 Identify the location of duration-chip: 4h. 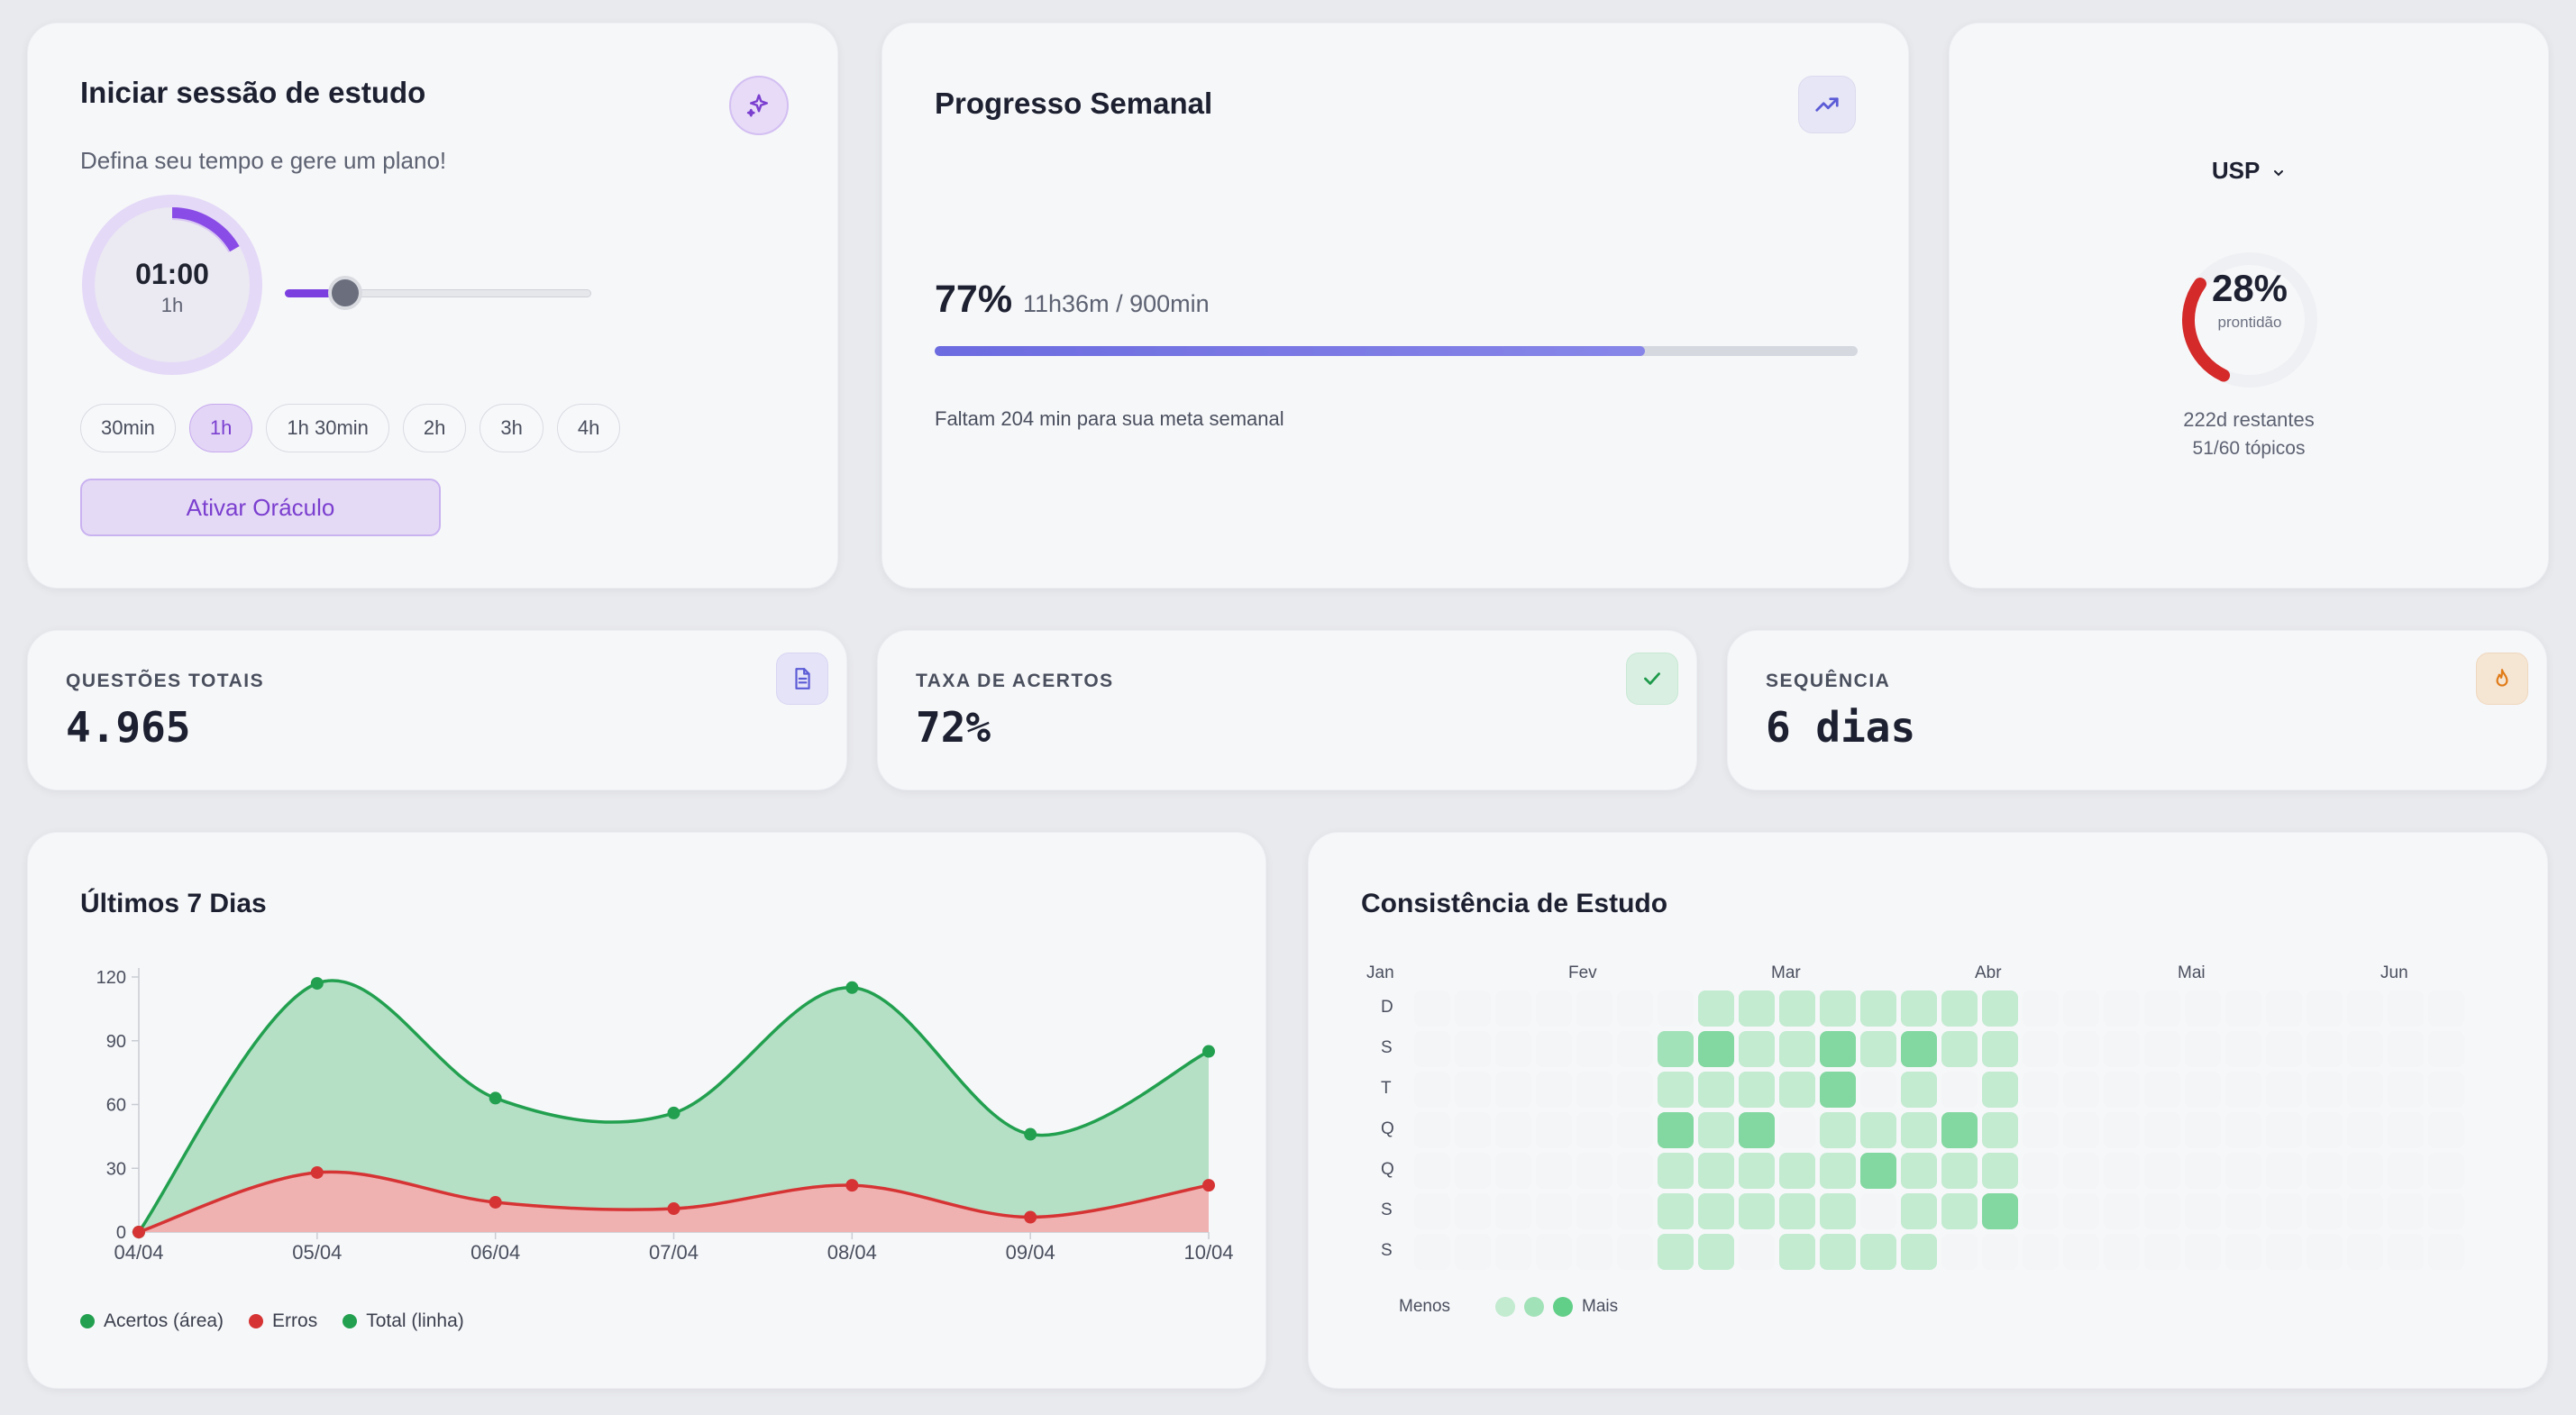
(588, 428).